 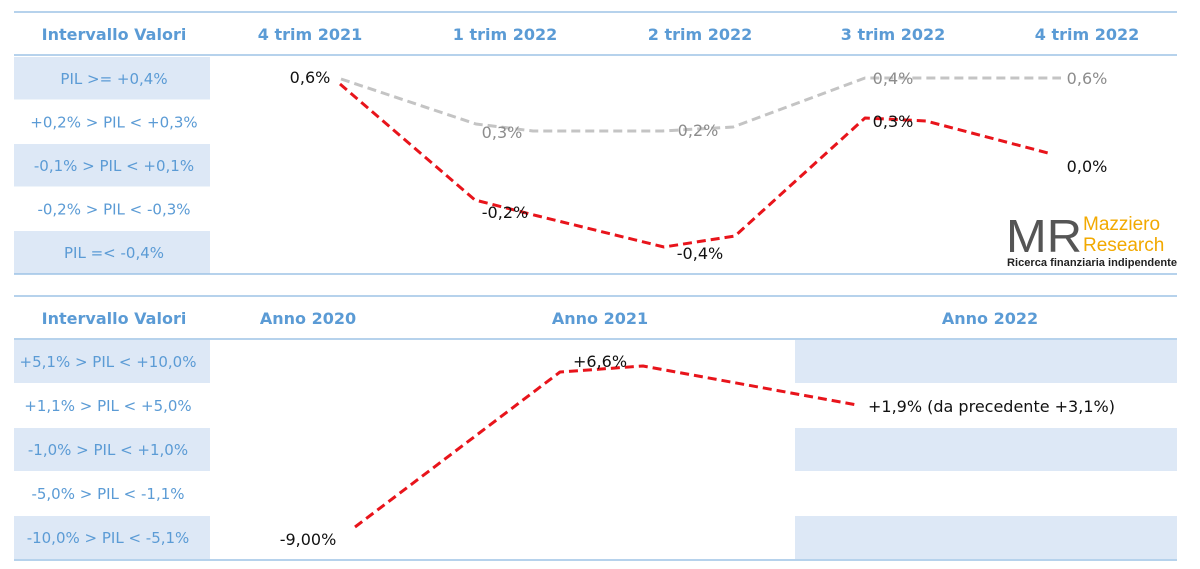 What do you see at coordinates (505, 212) in the screenshot?
I see `current-data-label: -0,2%` at bounding box center [505, 212].